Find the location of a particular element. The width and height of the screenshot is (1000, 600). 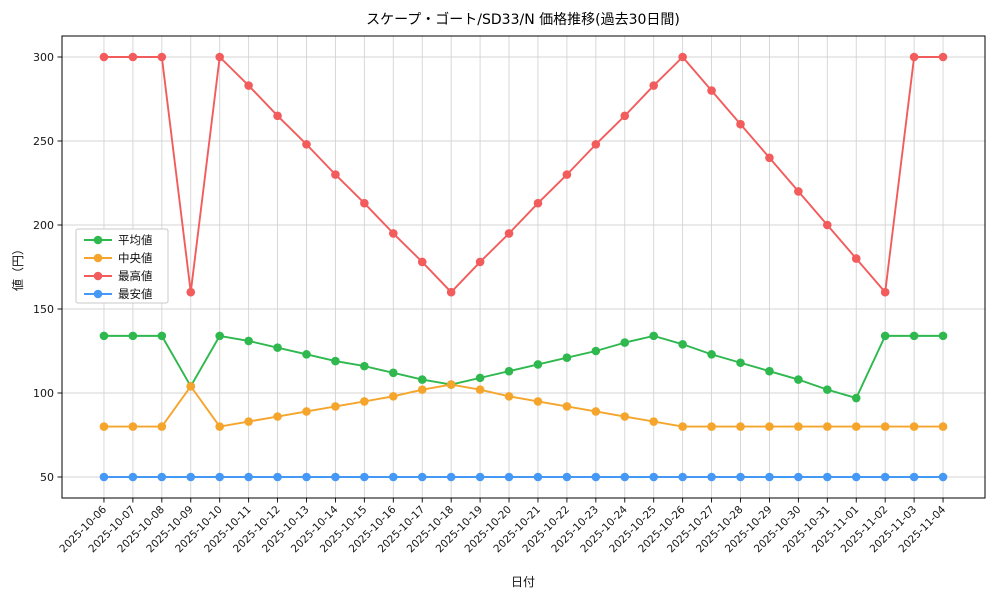

legend-item-lowest: 最安値 is located at coordinates (118, 294).